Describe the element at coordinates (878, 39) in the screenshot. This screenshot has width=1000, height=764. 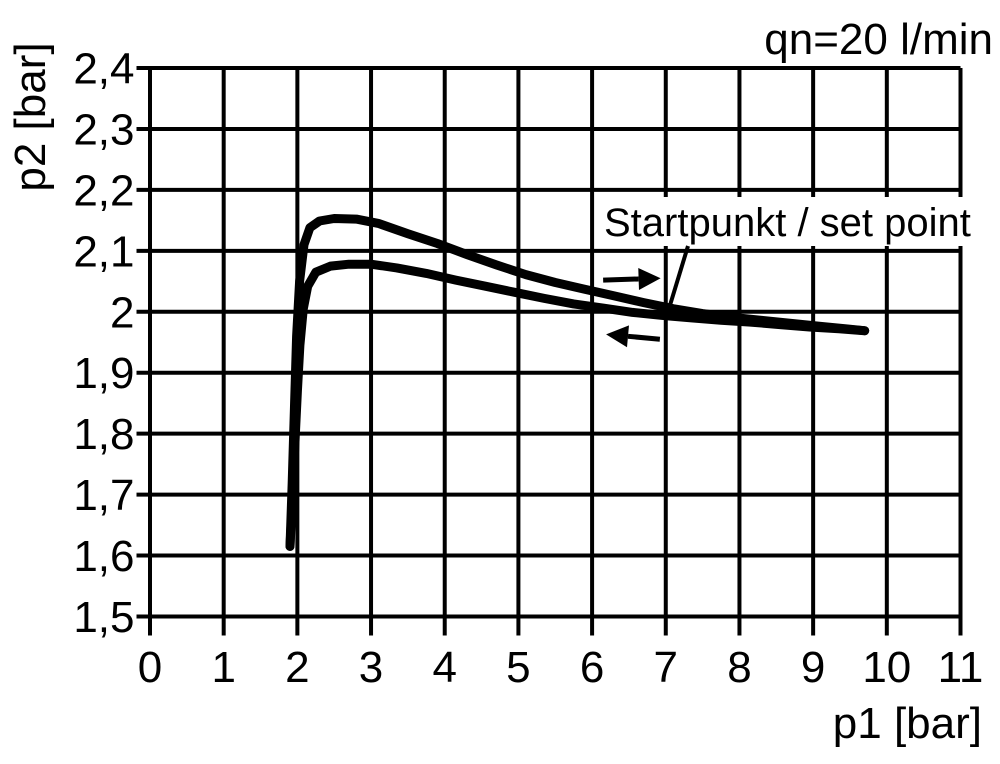
I see `chart-title: qn=20 l/min` at that location.